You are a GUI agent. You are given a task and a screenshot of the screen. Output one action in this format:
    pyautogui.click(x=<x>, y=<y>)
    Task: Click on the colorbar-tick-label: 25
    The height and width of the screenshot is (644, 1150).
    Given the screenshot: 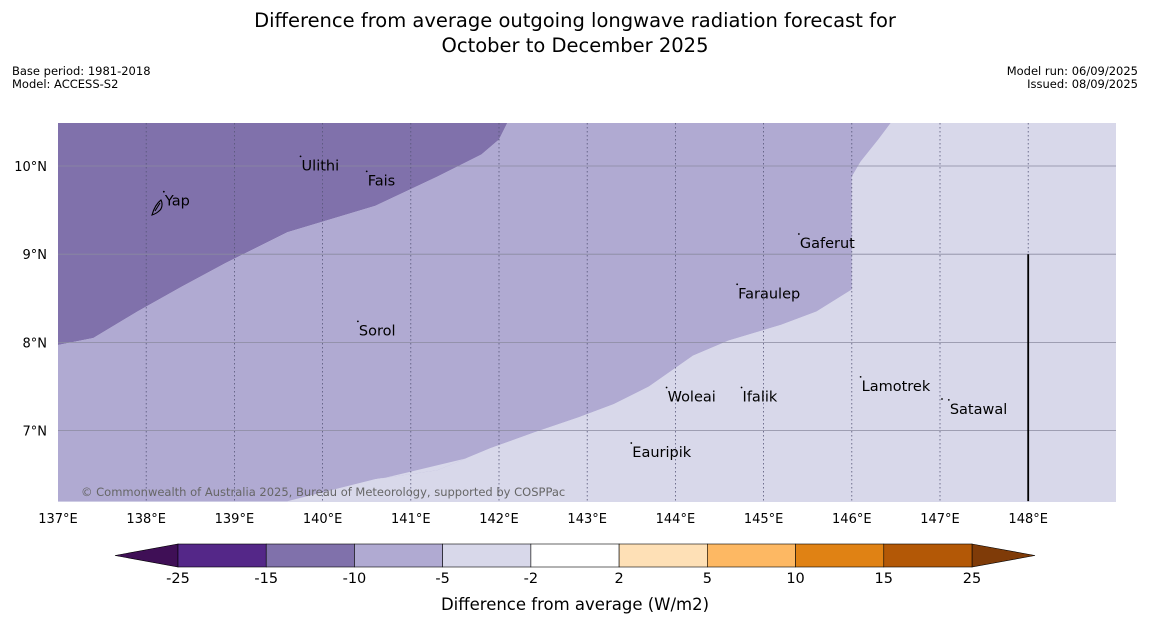 What is the action you would take?
    pyautogui.click(x=972, y=579)
    